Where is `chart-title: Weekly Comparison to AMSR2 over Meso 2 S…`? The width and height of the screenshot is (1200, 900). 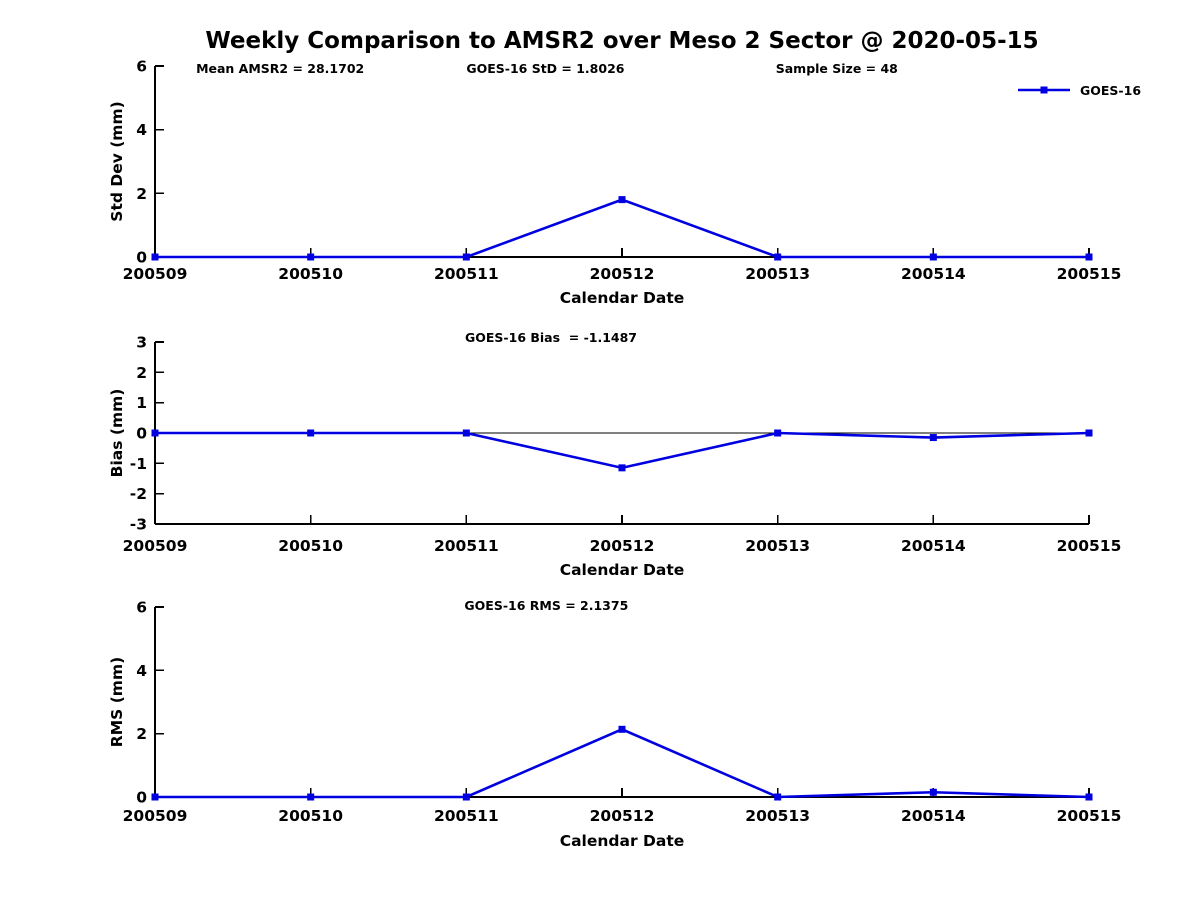 chart-title: Weekly Comparison to AMSR2 over Meso 2 S… is located at coordinates (622, 41).